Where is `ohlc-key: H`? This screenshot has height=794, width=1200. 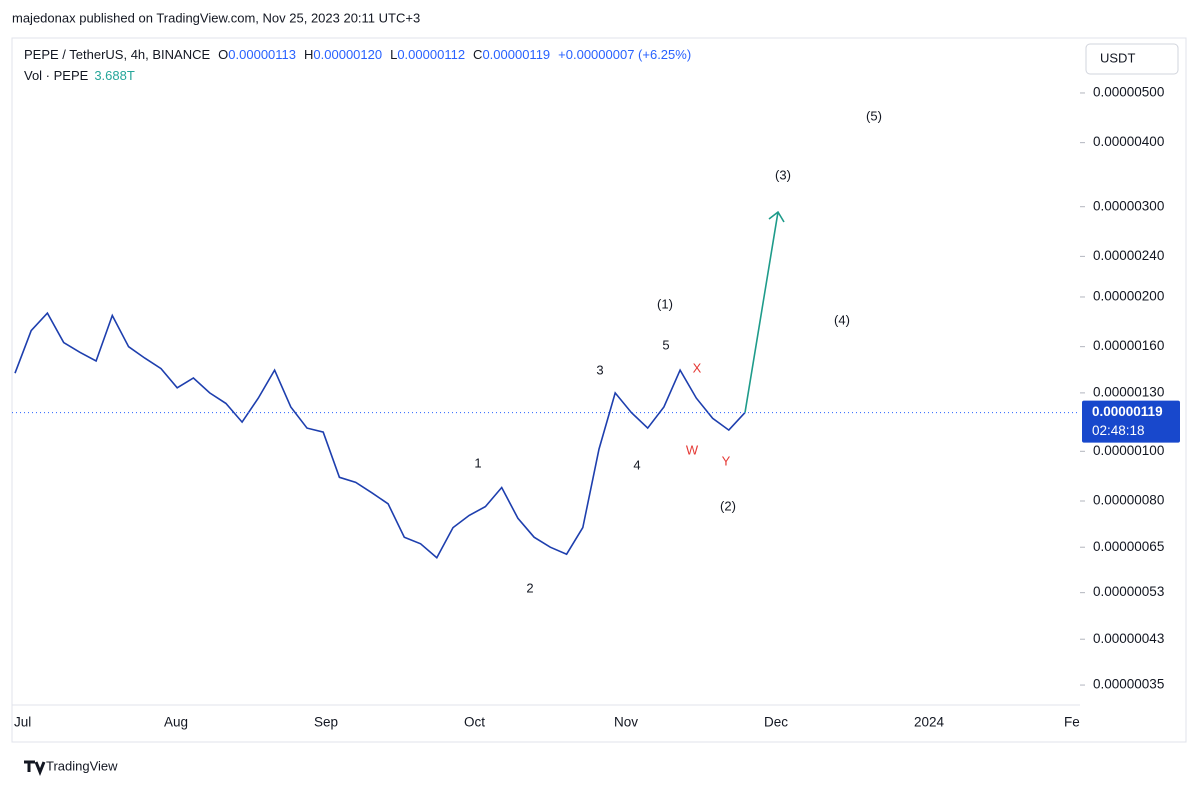 ohlc-key: H is located at coordinates (308, 54).